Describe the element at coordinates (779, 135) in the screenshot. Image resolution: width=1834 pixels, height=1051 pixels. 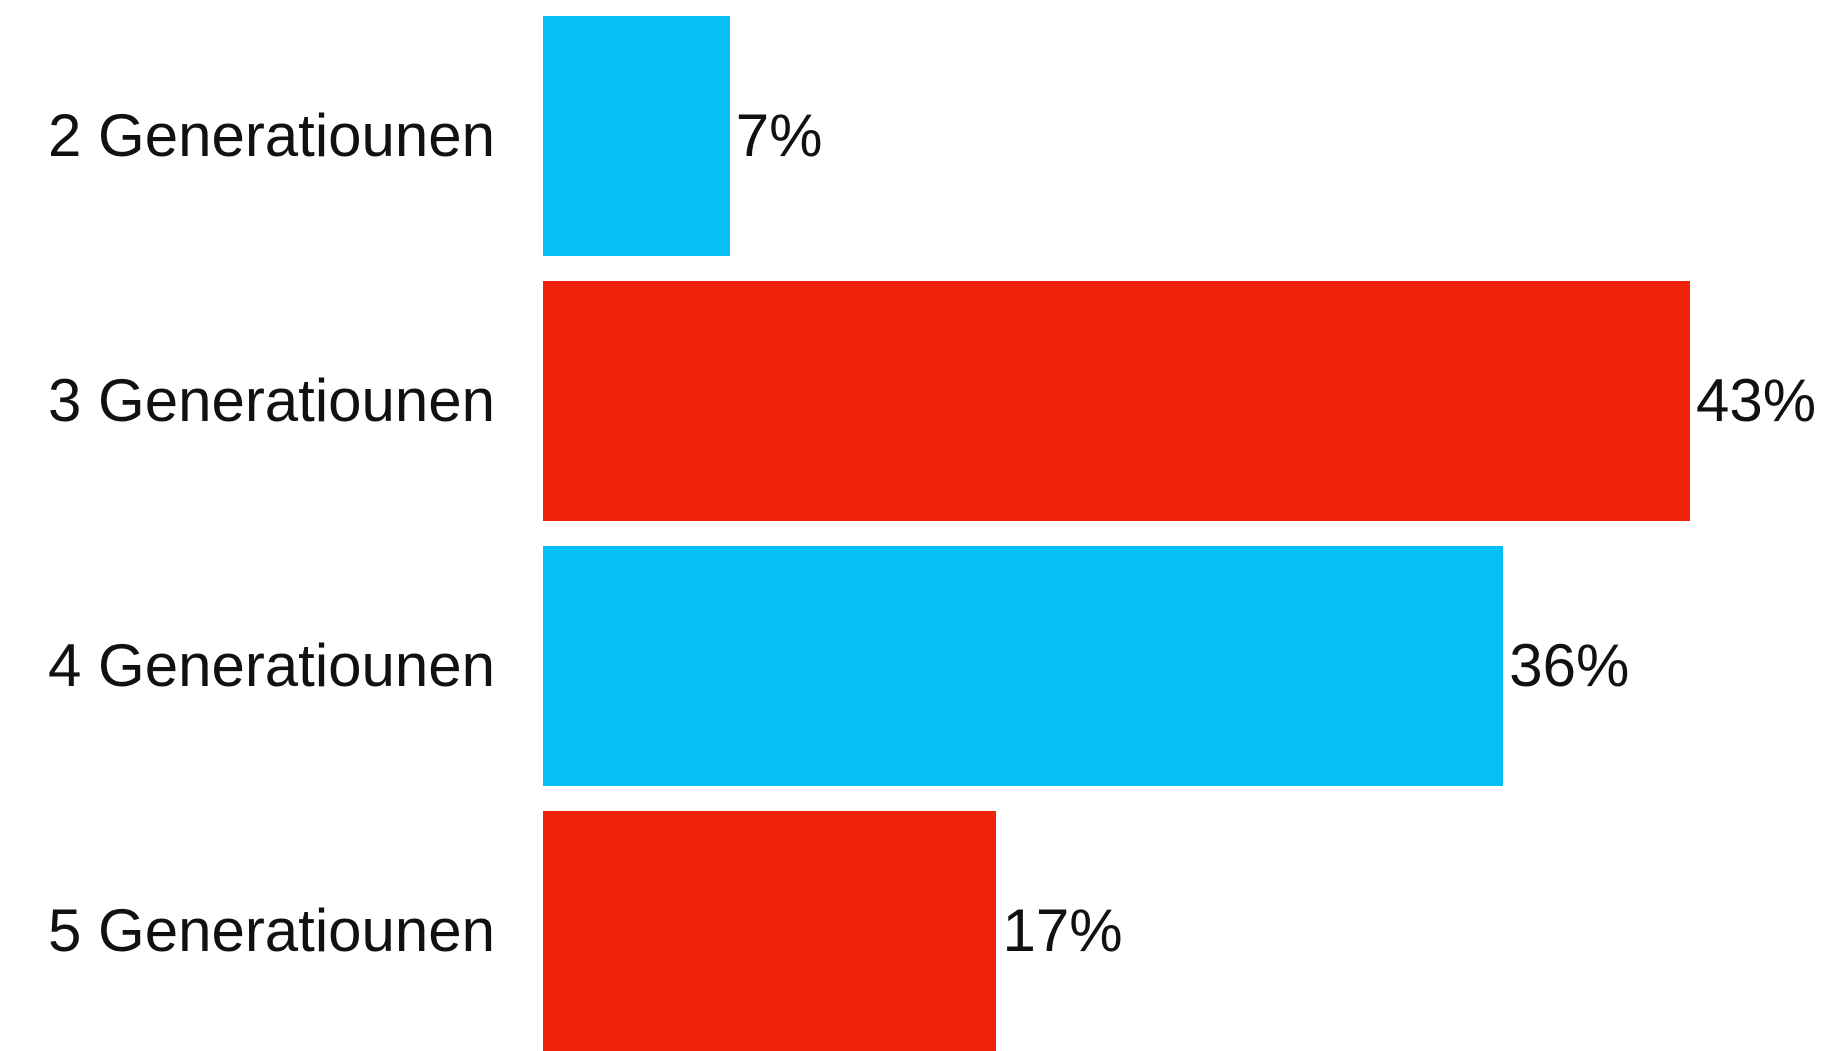
I see `value-label: 7%` at that location.